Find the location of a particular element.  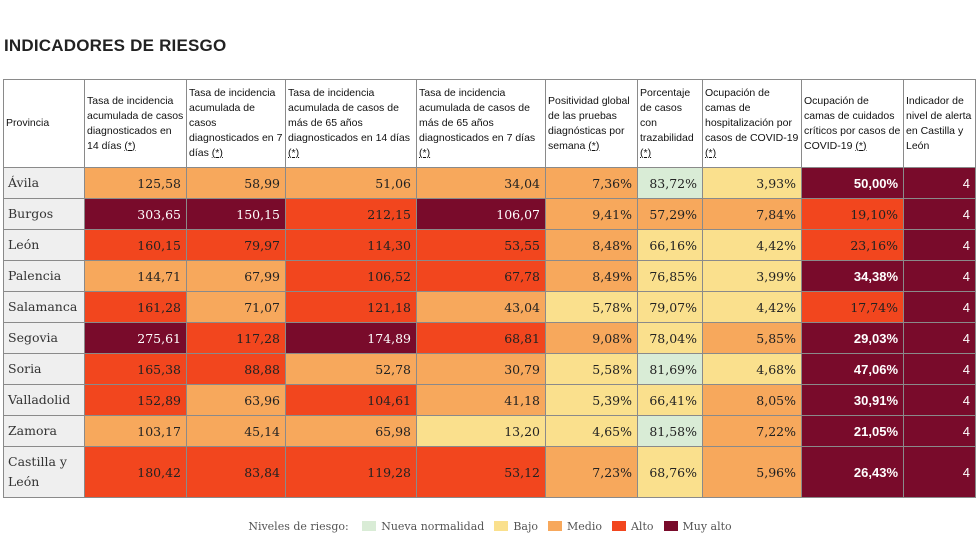

indicator-cell: 83,72% is located at coordinates (670, 183).